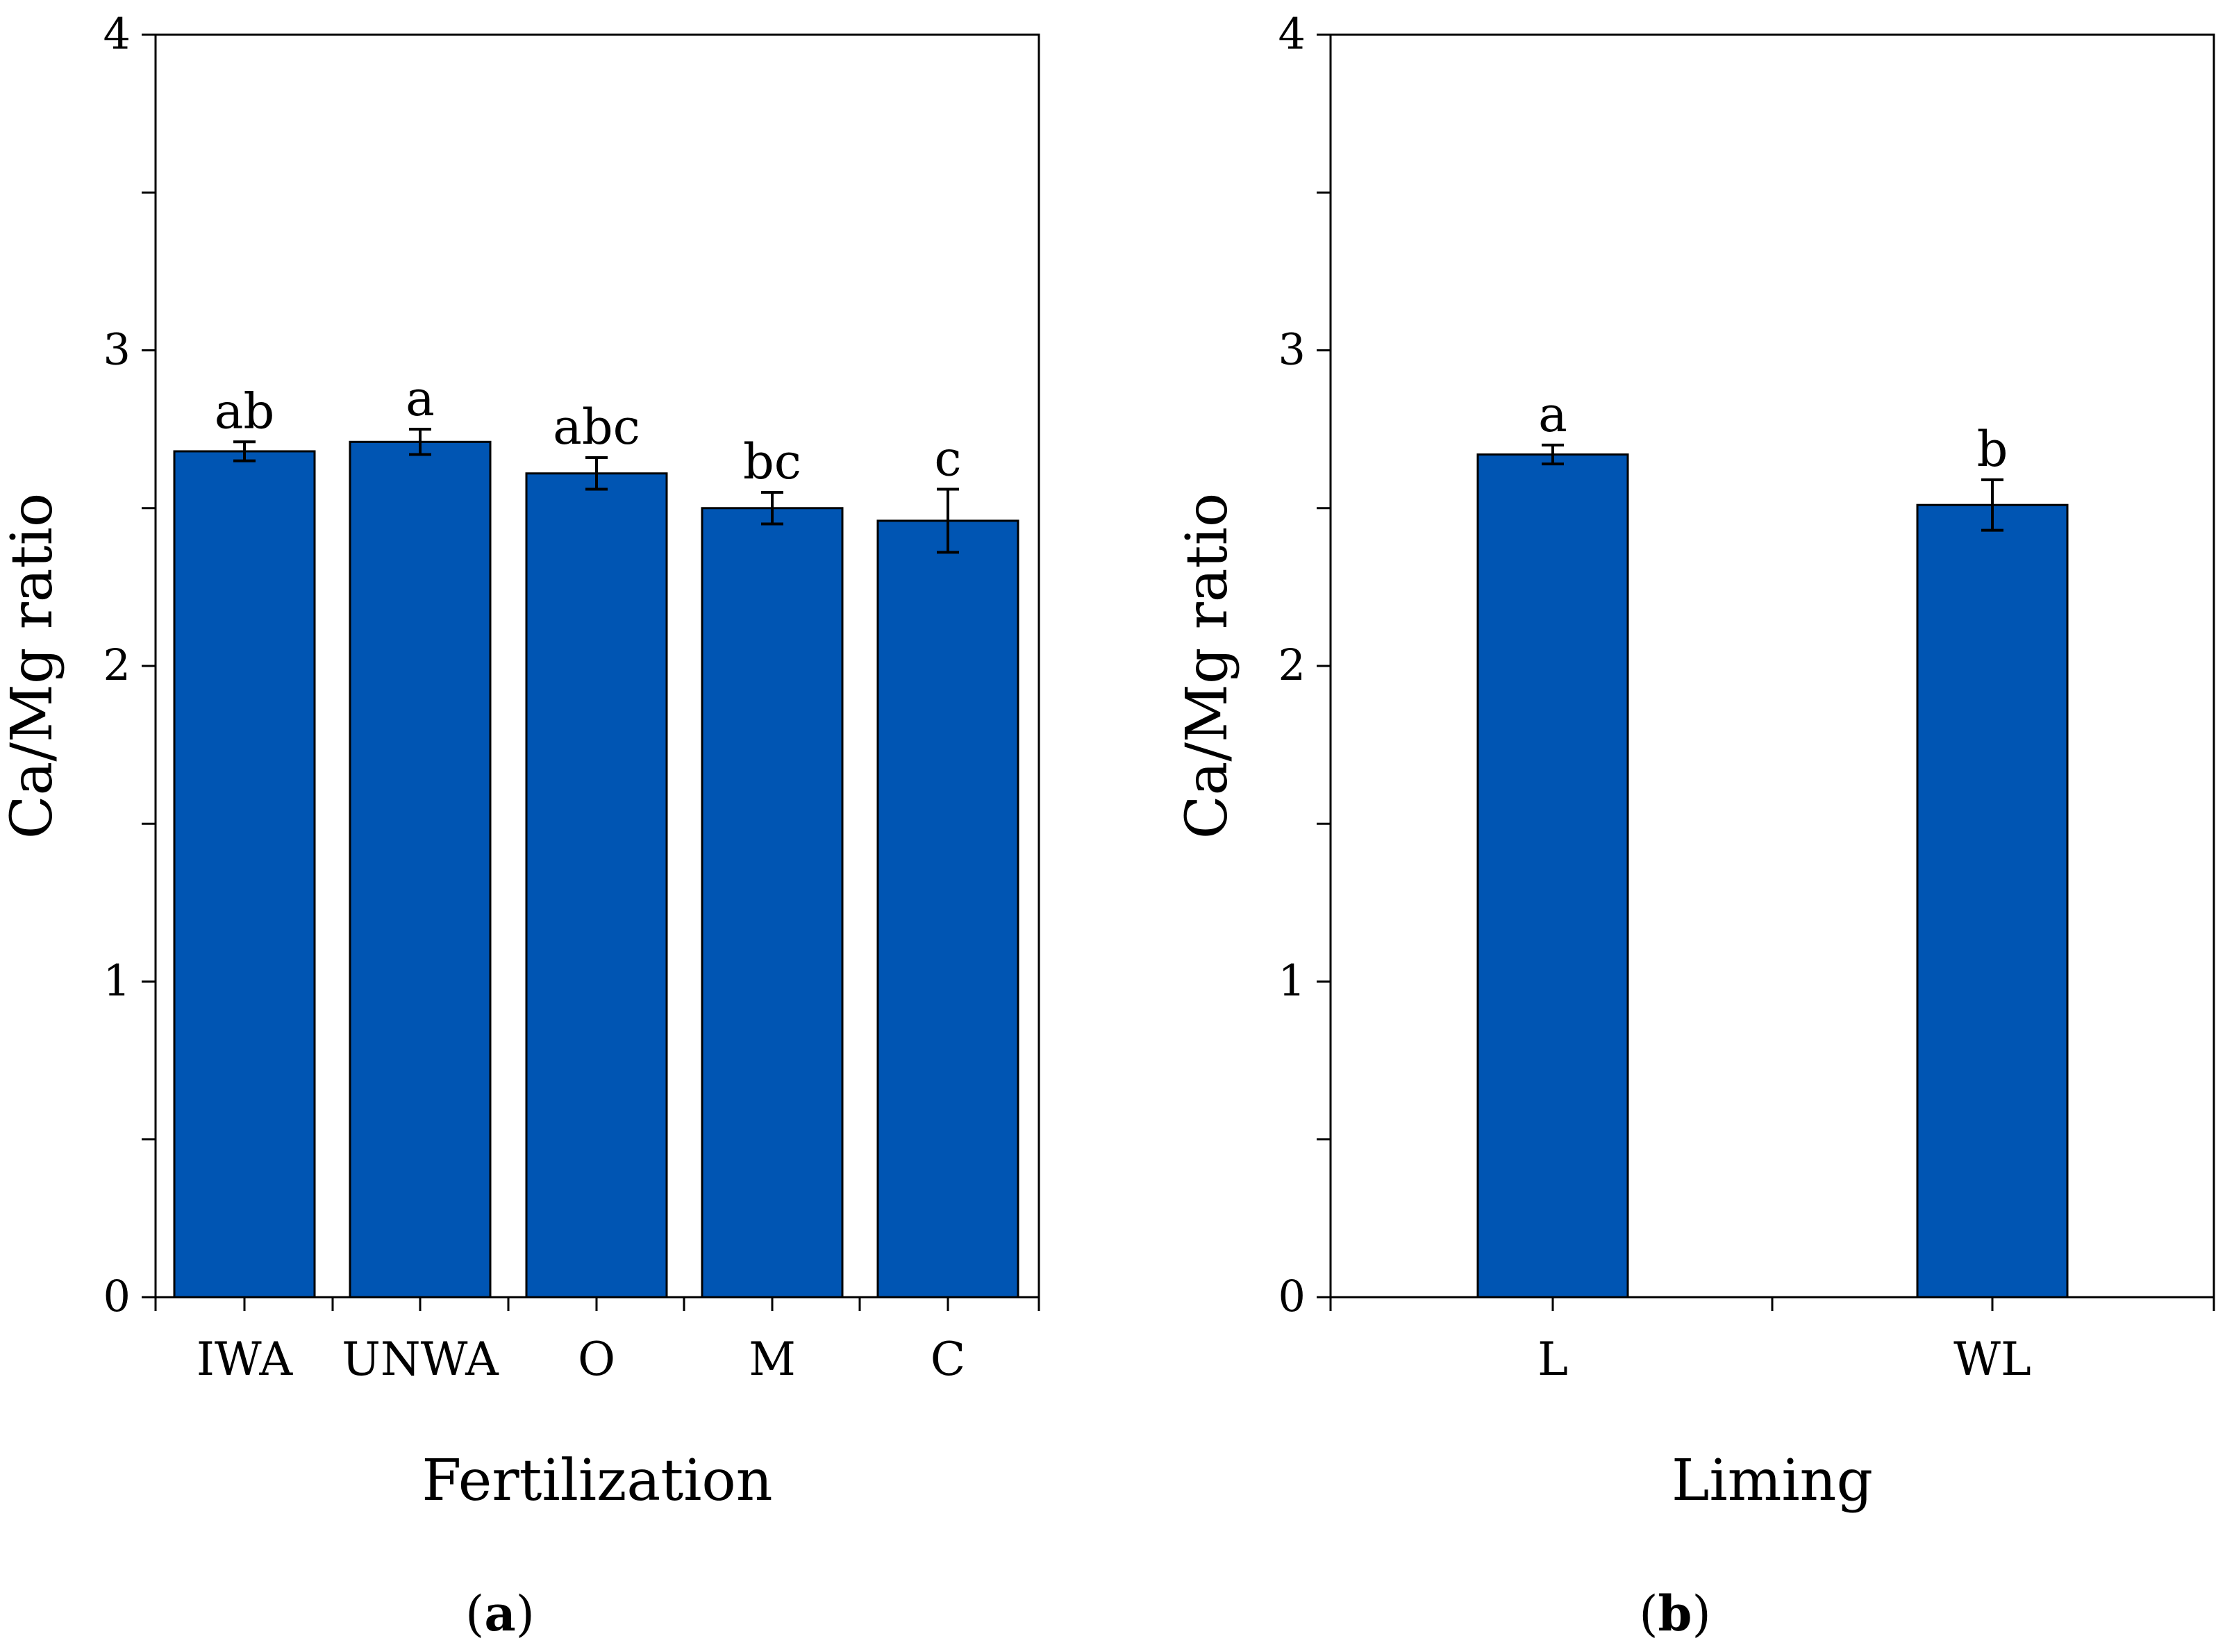 The height and width of the screenshot is (1652, 2225). I want to click on bar-c, so click(947, 909).